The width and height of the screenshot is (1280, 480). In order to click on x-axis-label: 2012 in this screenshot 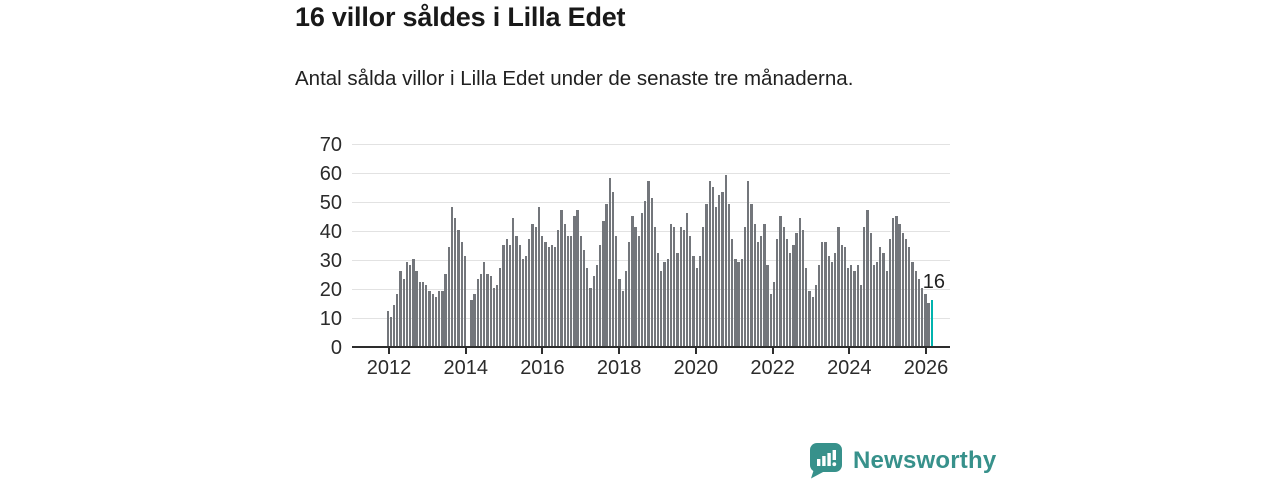, I will do `click(389, 368)`.